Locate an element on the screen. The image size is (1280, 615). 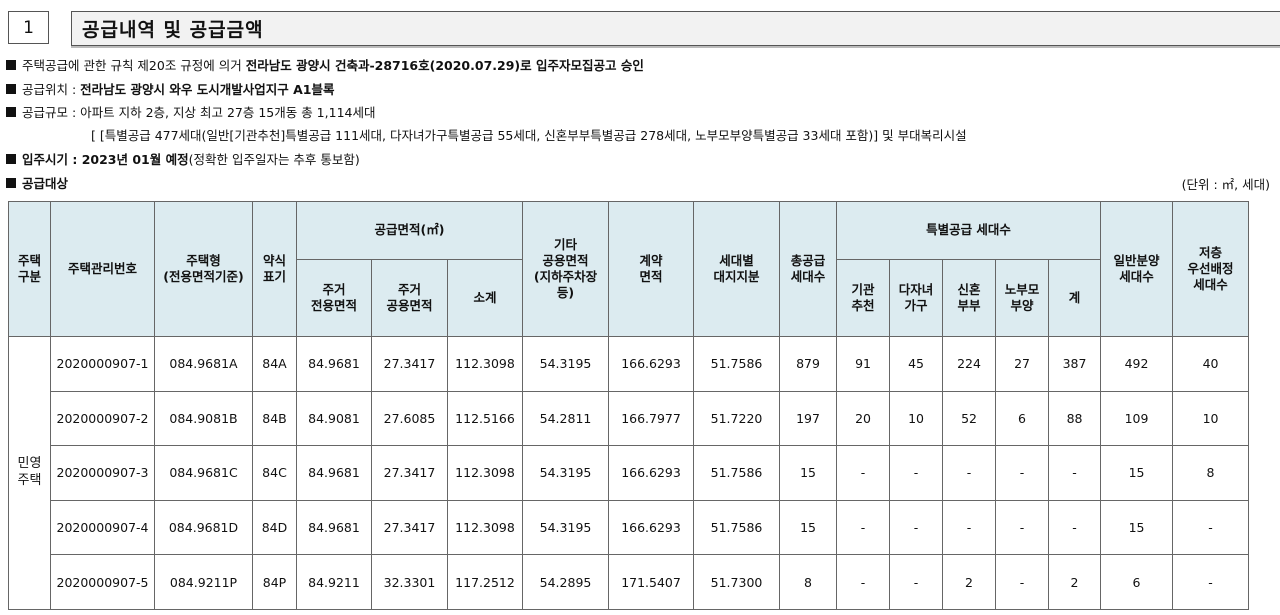
cell-general: 492 is located at coordinates (1137, 364).